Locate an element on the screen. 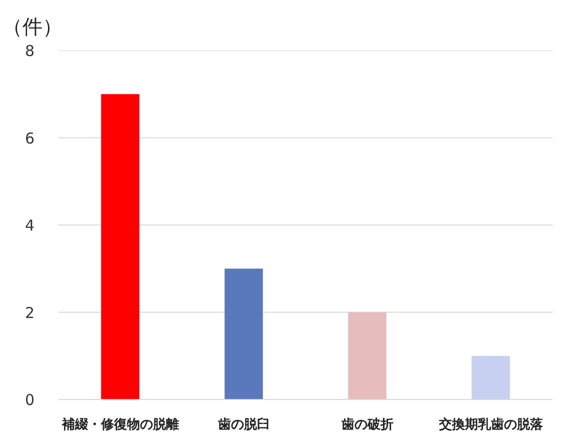  y-tick-label: 0 is located at coordinates (29, 400).